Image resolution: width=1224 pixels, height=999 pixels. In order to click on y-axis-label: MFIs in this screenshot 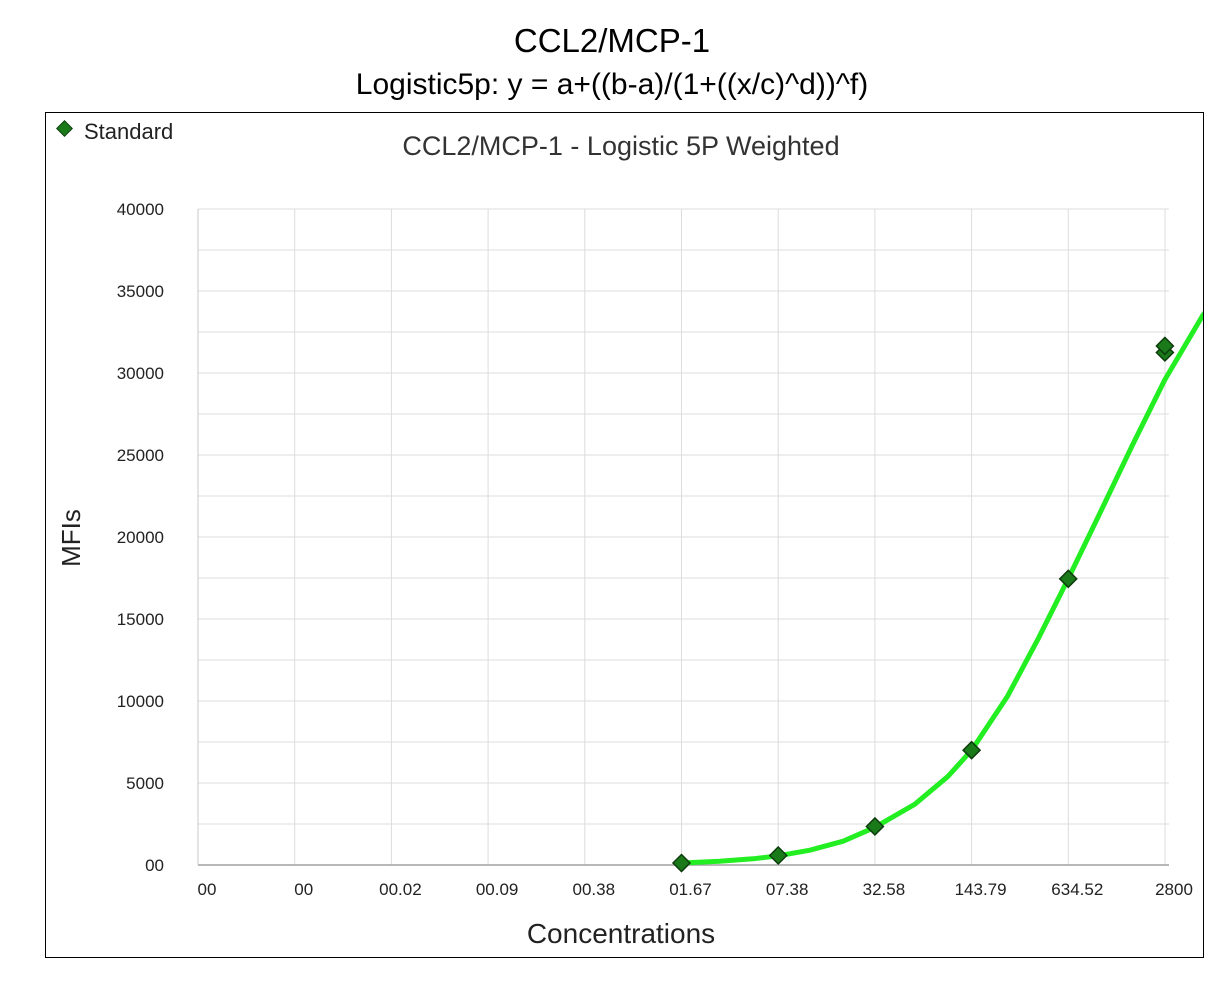, I will do `click(71, 538)`.